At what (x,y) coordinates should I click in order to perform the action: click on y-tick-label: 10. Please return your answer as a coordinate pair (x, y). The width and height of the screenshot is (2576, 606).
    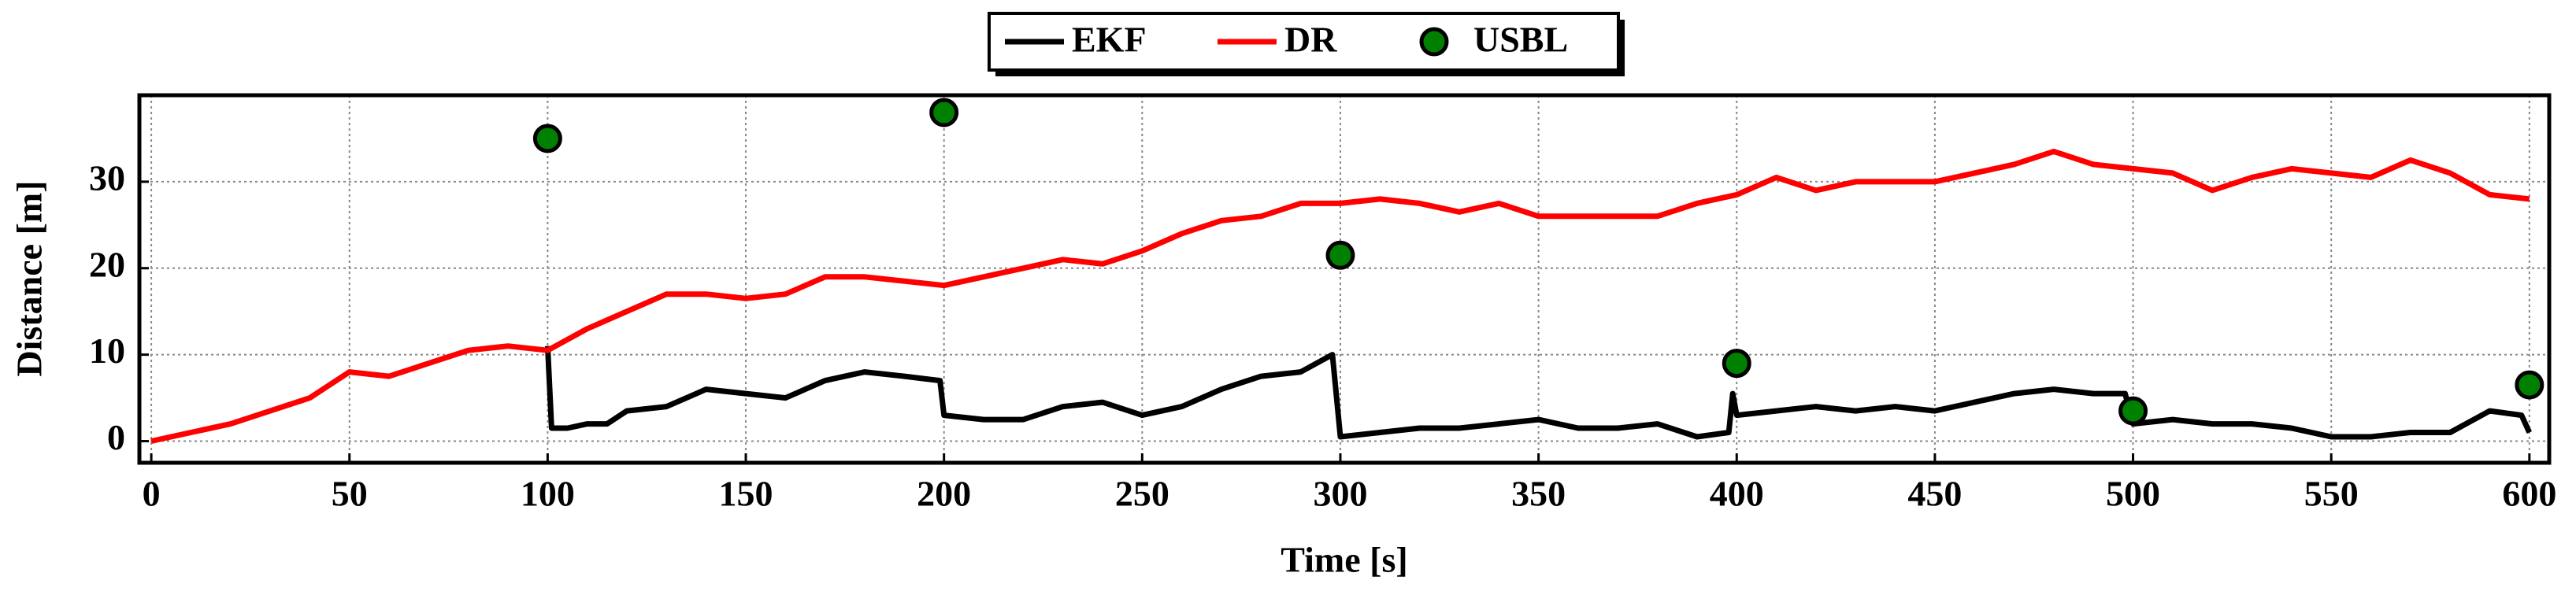
    Looking at the image, I should click on (107, 351).